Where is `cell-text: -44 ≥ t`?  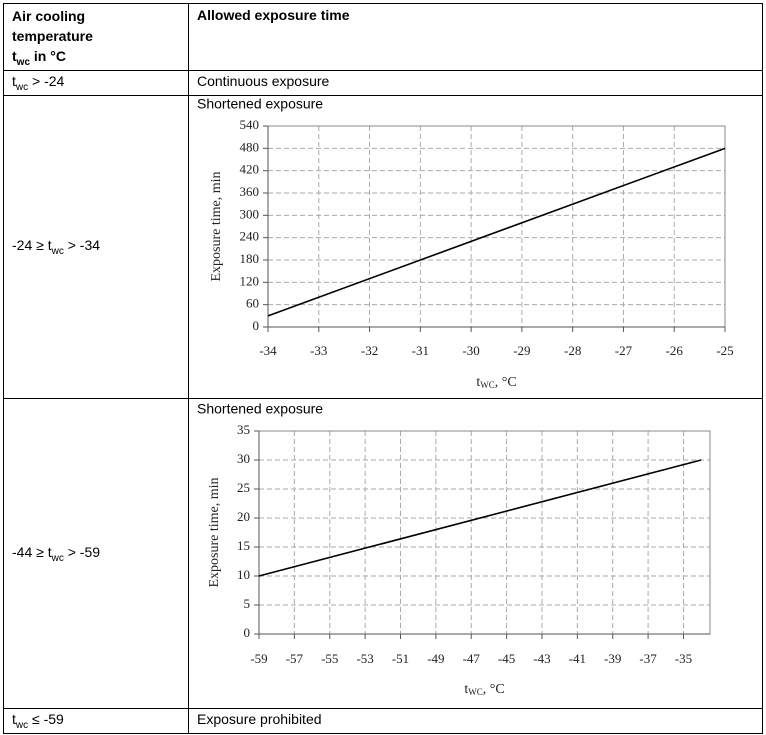
cell-text: -44 ≥ t is located at coordinates (32, 551).